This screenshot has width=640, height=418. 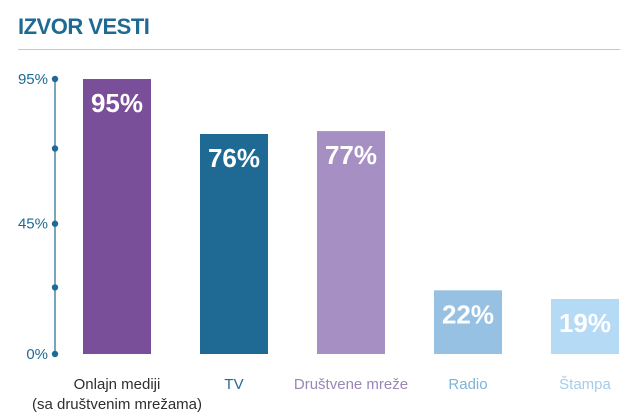 I want to click on y-axis: 95% 45% 0%, so click(x=38, y=217).